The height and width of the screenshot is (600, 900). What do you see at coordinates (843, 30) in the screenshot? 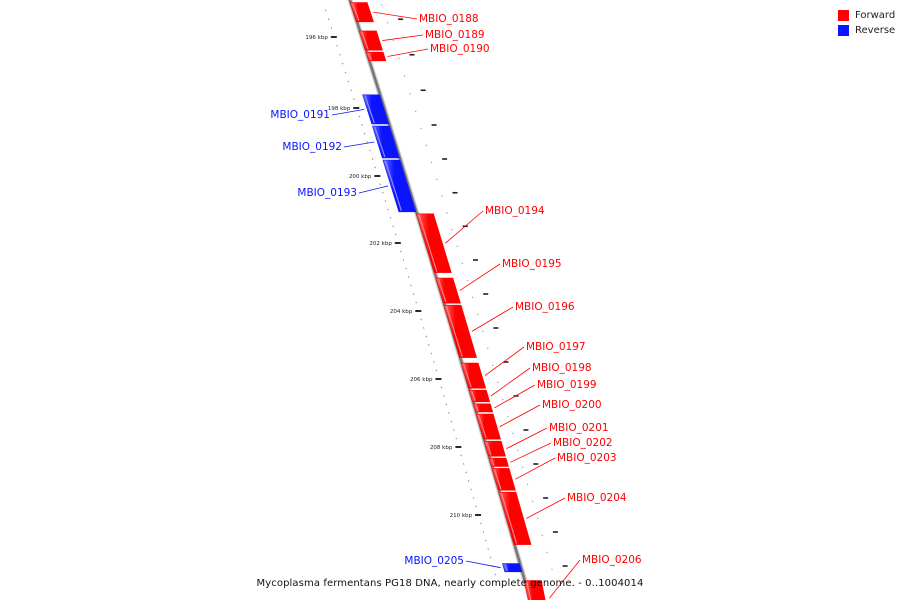
I see `reverse-swatch` at bounding box center [843, 30].